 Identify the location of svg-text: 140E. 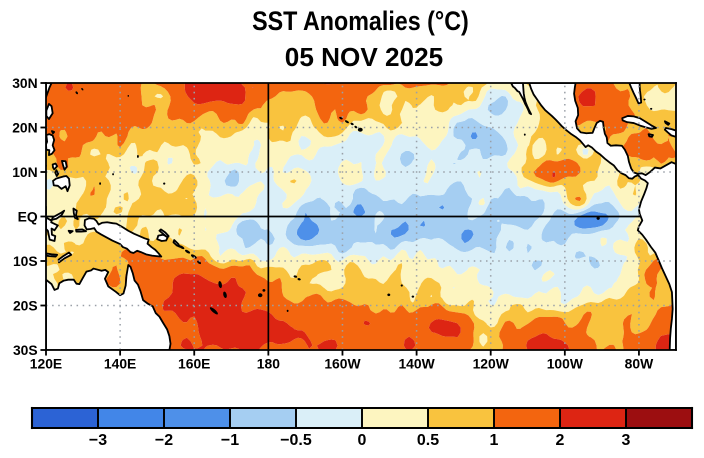
(120, 363).